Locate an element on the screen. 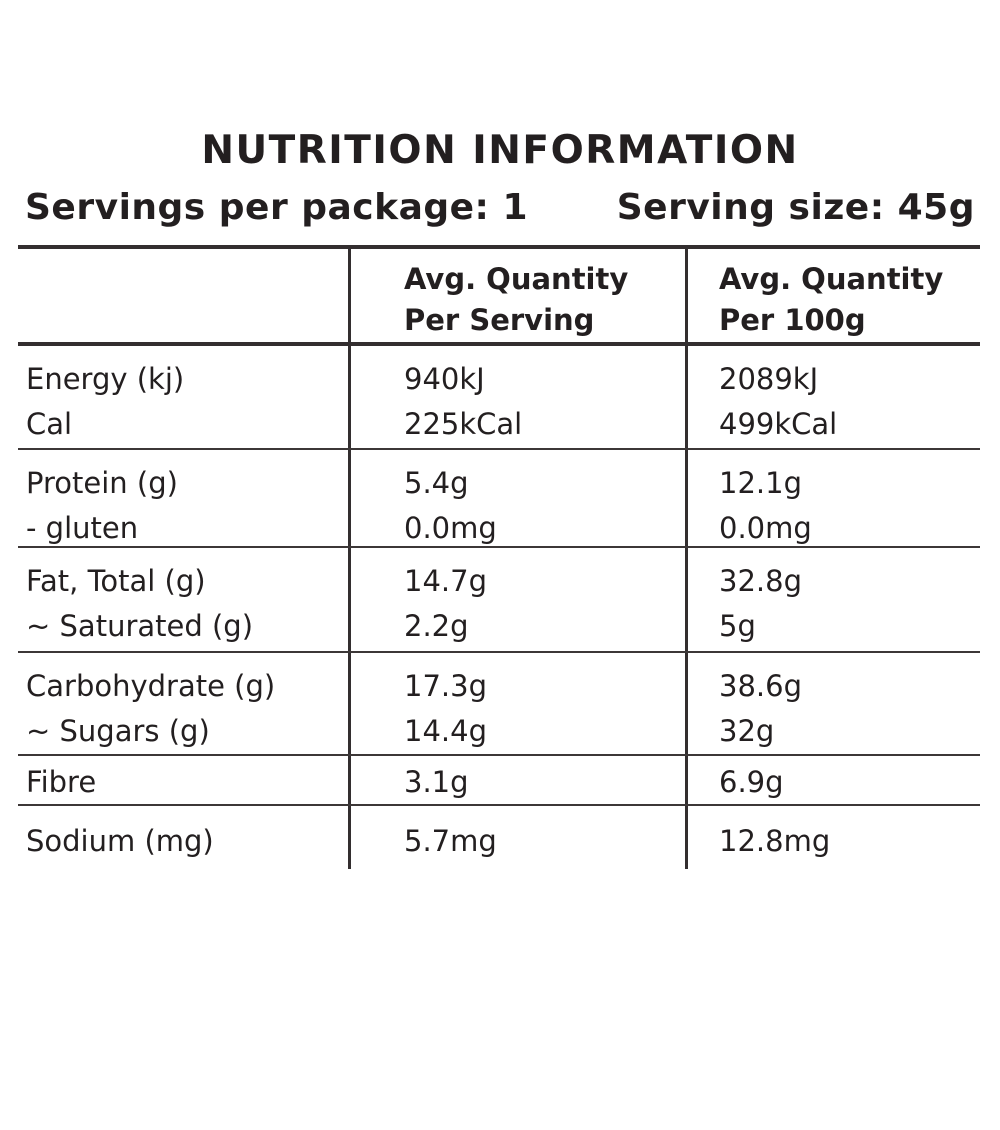  row-per-serving-value: 3.1g is located at coordinates (516, 779).